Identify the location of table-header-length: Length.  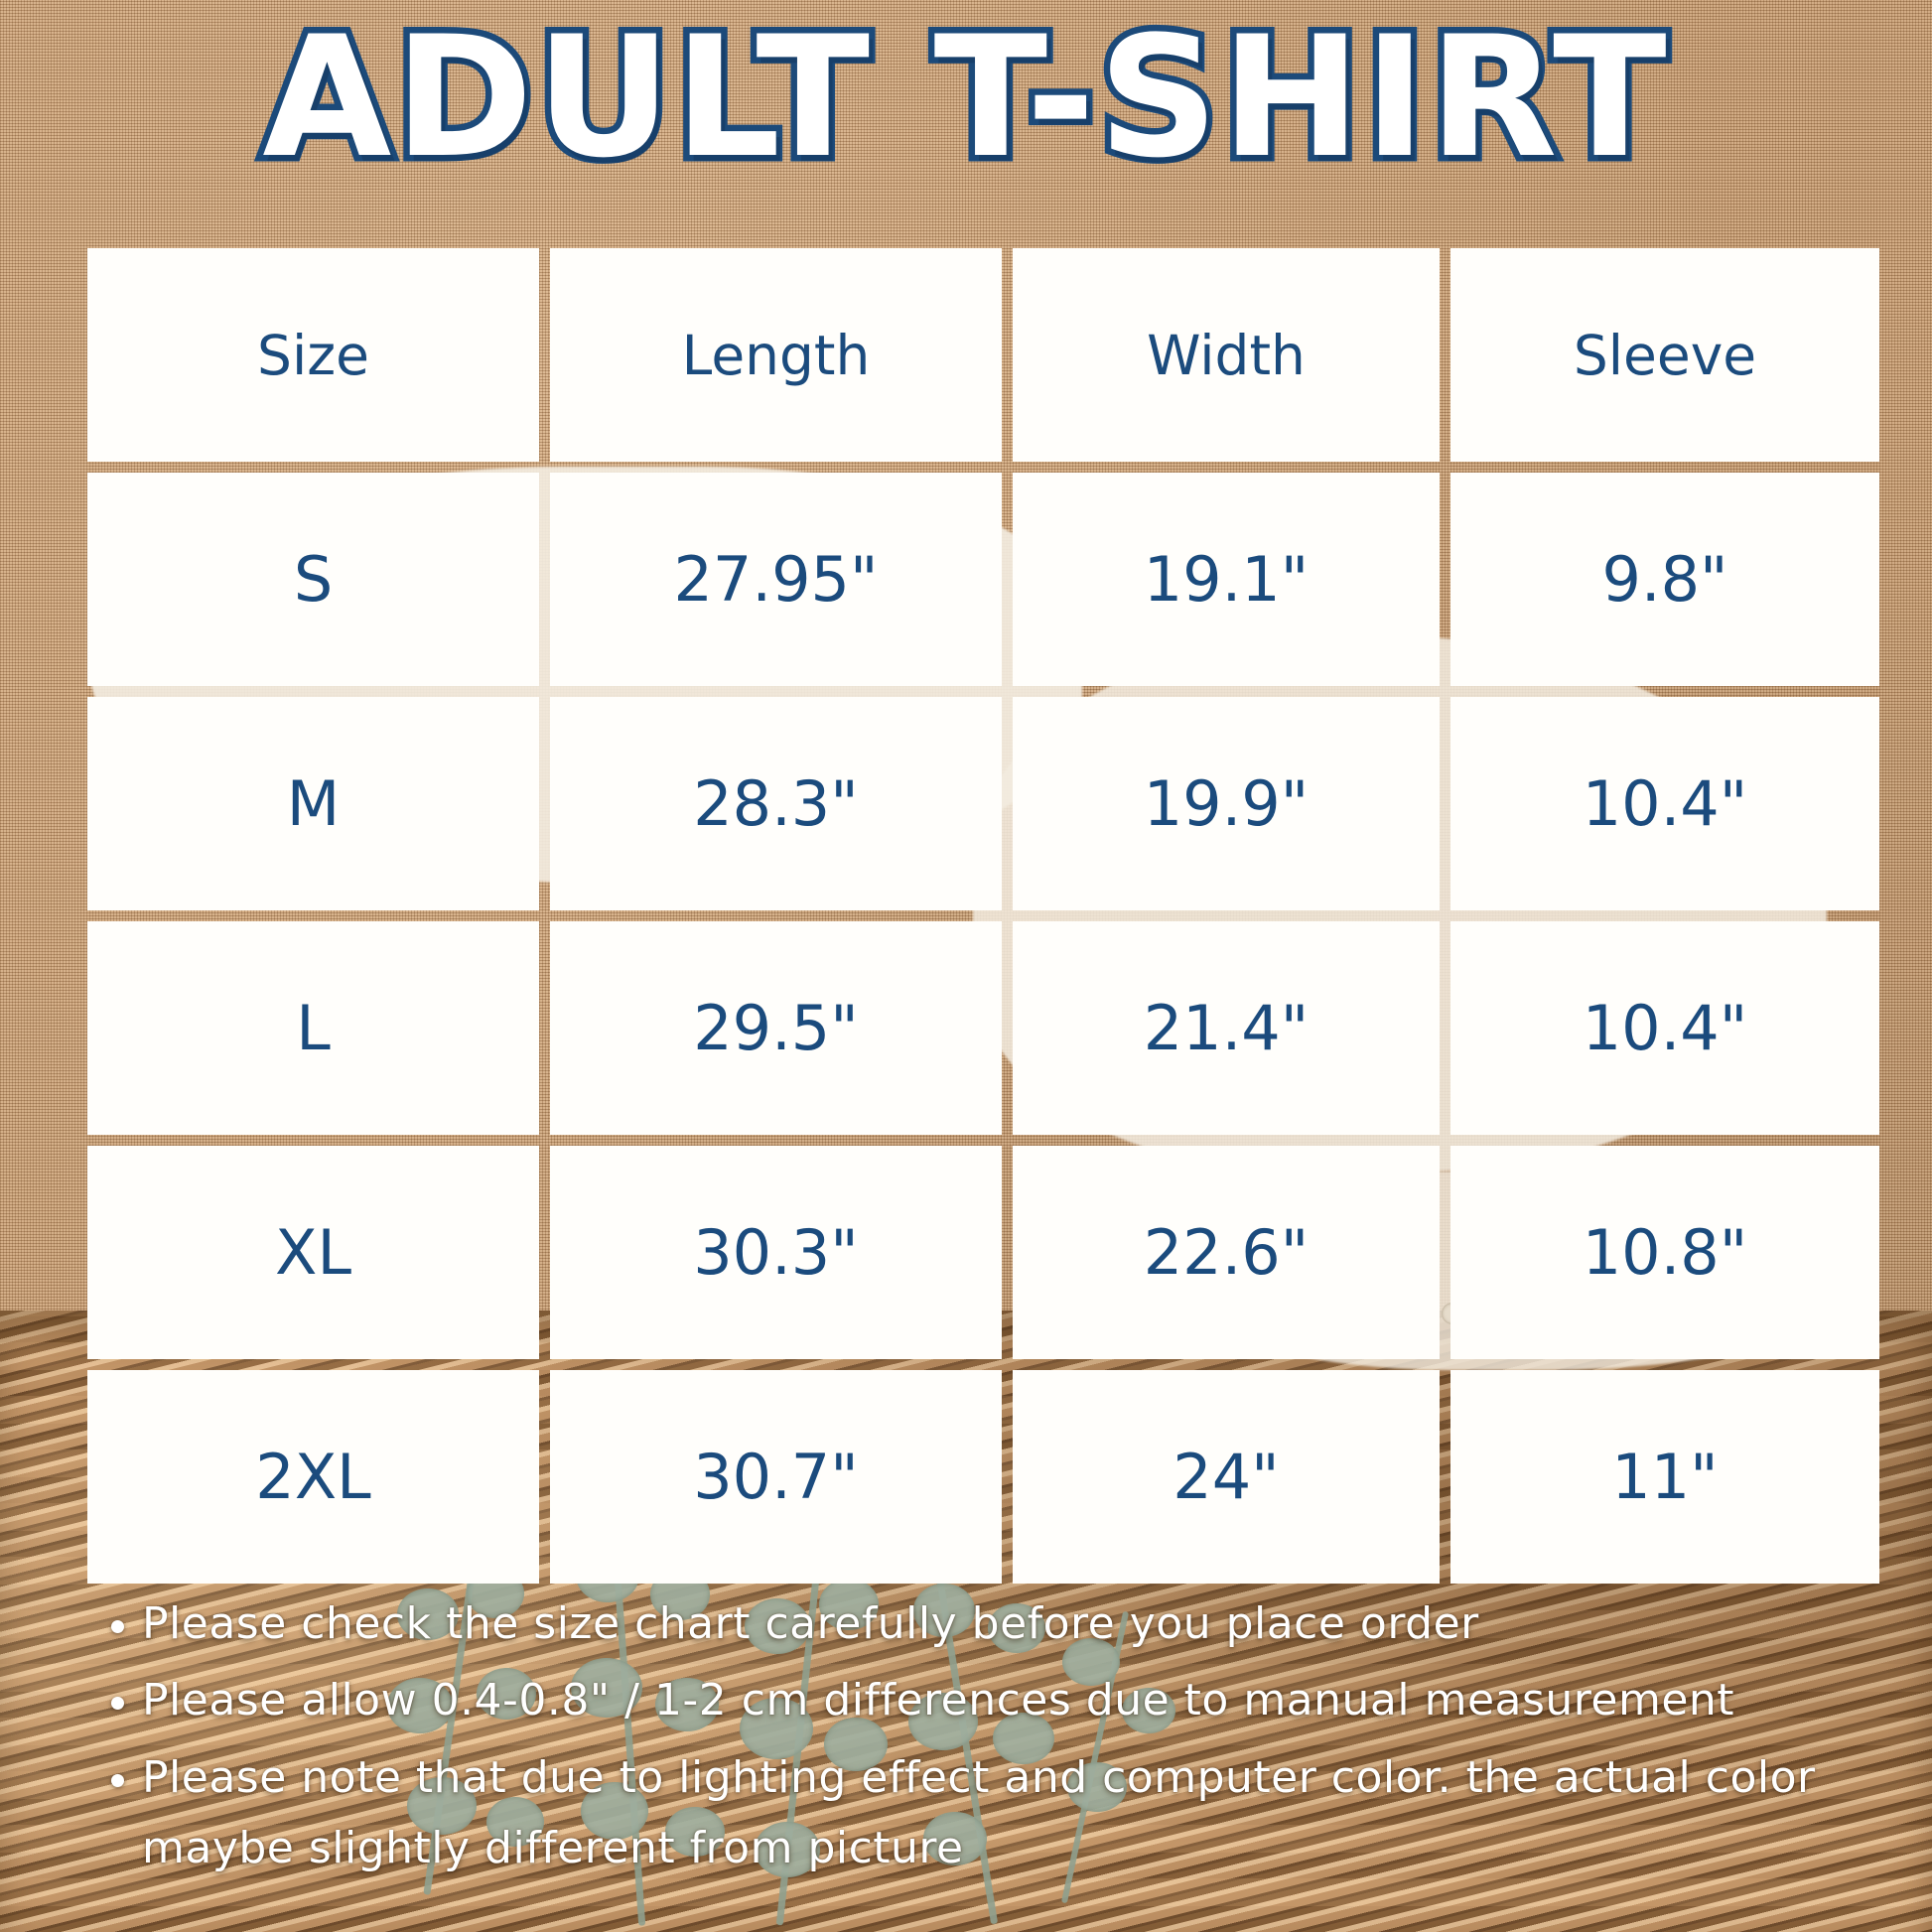
(776, 355).